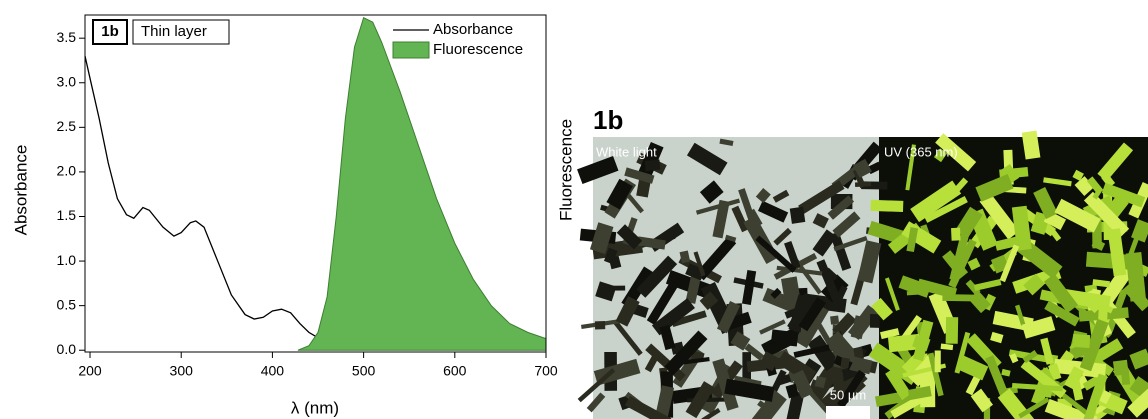  What do you see at coordinates (20, 190) in the screenshot?
I see `y-axis-label: Absorbance` at bounding box center [20, 190].